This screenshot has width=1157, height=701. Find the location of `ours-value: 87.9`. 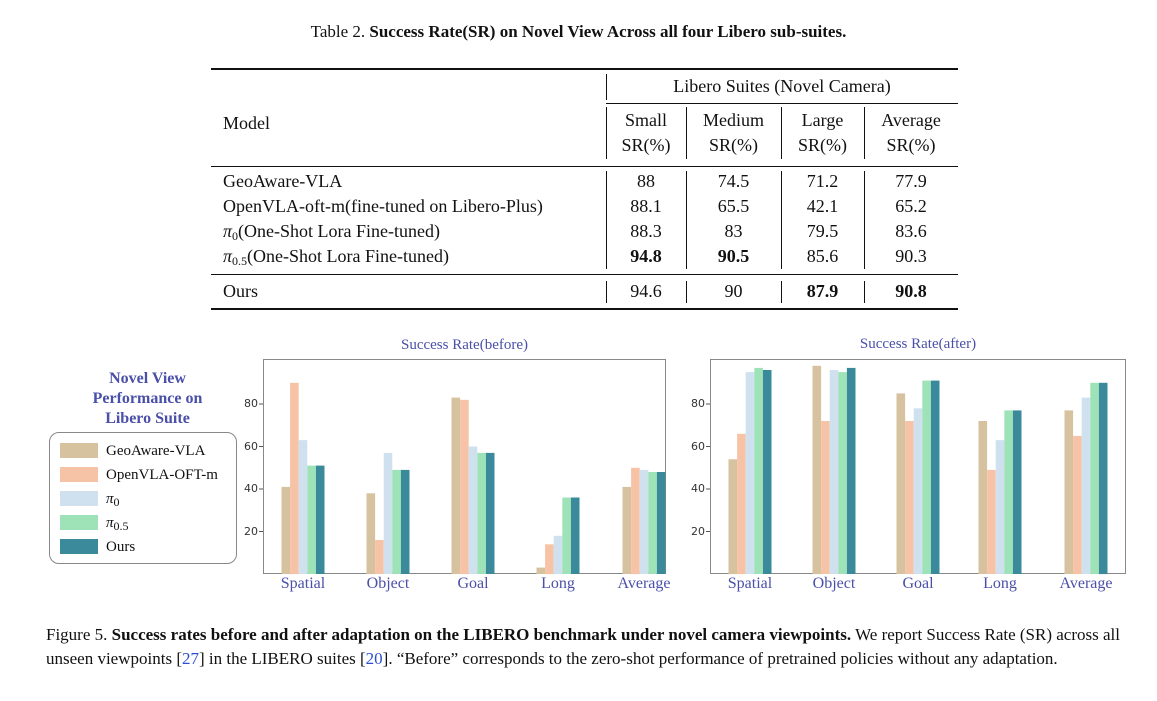

ours-value: 87.9 is located at coordinates (822, 291).